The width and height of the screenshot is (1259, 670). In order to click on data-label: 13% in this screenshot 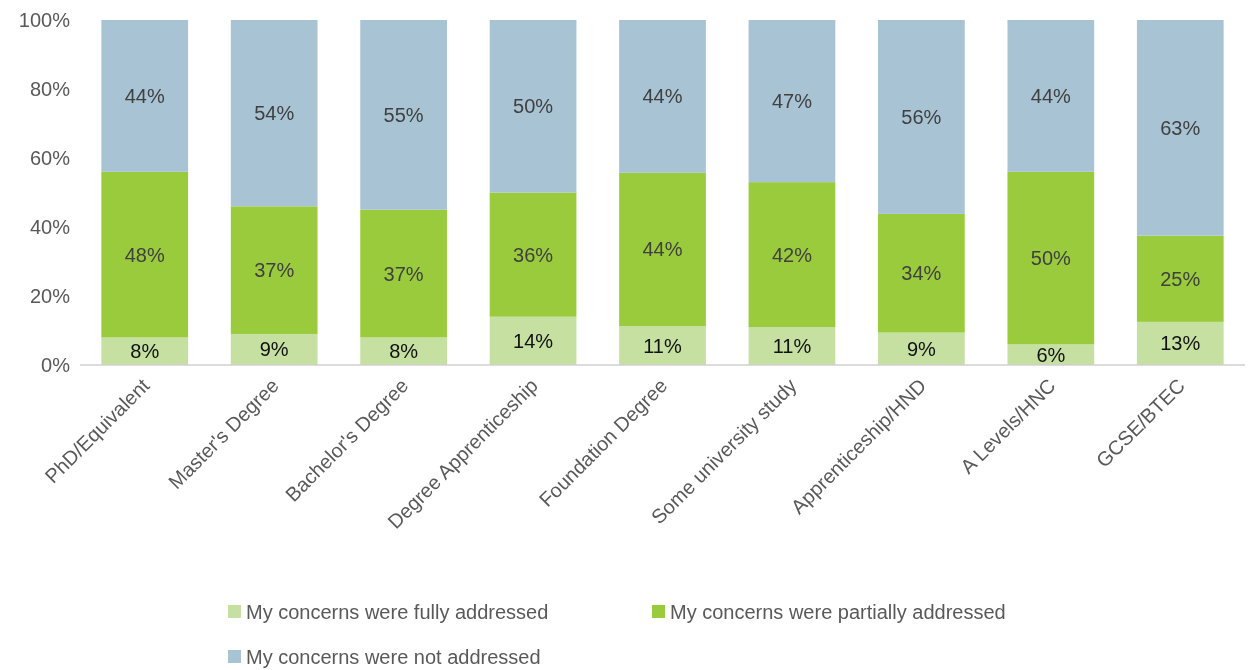, I will do `click(1180, 343)`.